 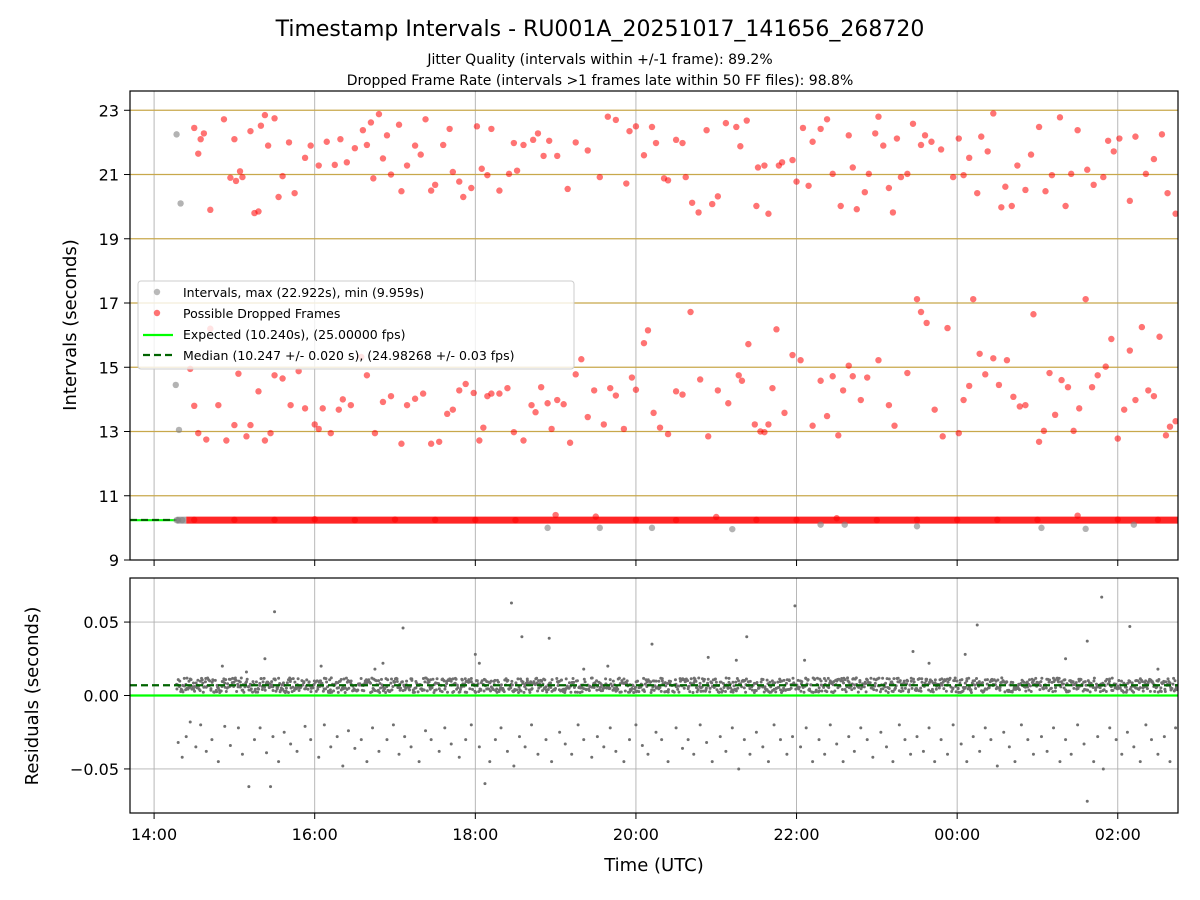 What do you see at coordinates (114, 335) in the screenshot?
I see `top-yticks: 9 11 13 15 17 19 21 23` at bounding box center [114, 335].